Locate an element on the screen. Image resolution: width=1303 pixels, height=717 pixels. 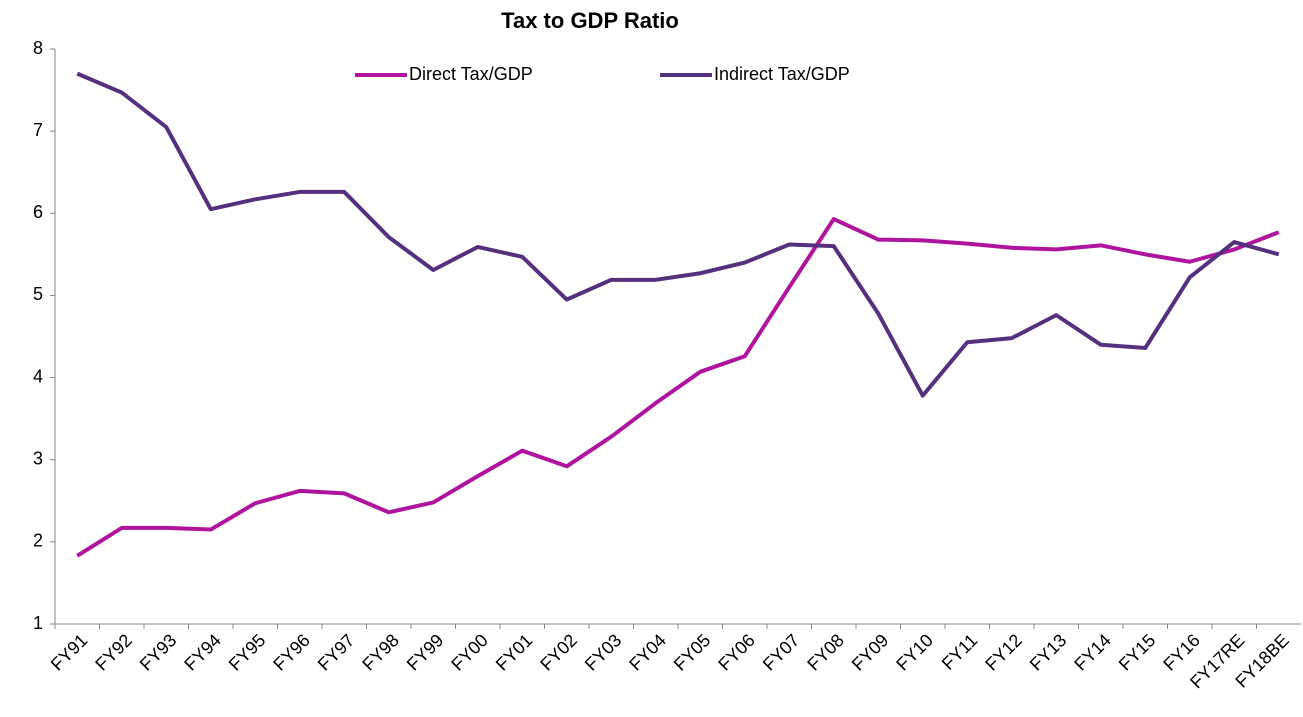
y-tick-label: 2 is located at coordinates (38, 541).